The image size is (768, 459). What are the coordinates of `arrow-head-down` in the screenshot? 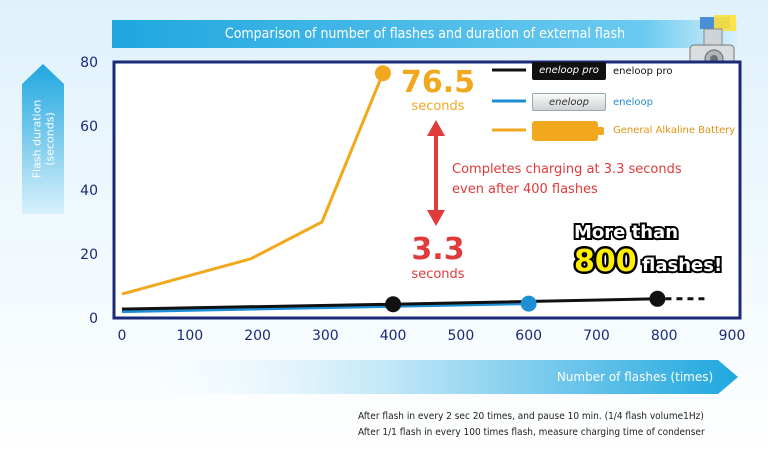 It's located at (436, 218).